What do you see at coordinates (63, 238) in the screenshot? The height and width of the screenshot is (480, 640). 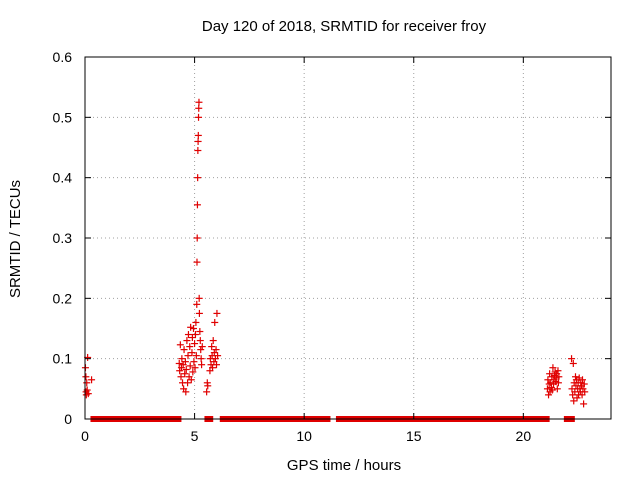 I see `y-tick-label: 0.3` at bounding box center [63, 238].